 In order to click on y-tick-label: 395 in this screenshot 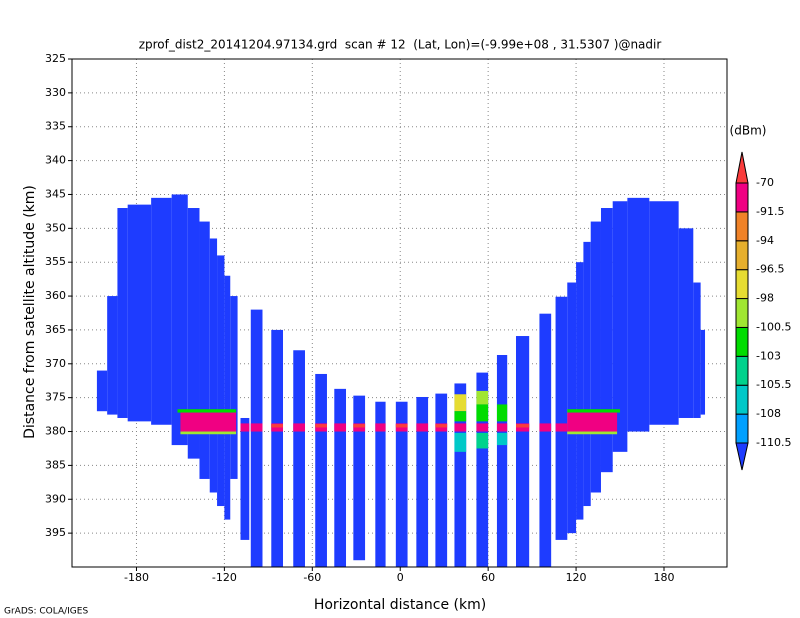, I will do `click(55, 532)`.